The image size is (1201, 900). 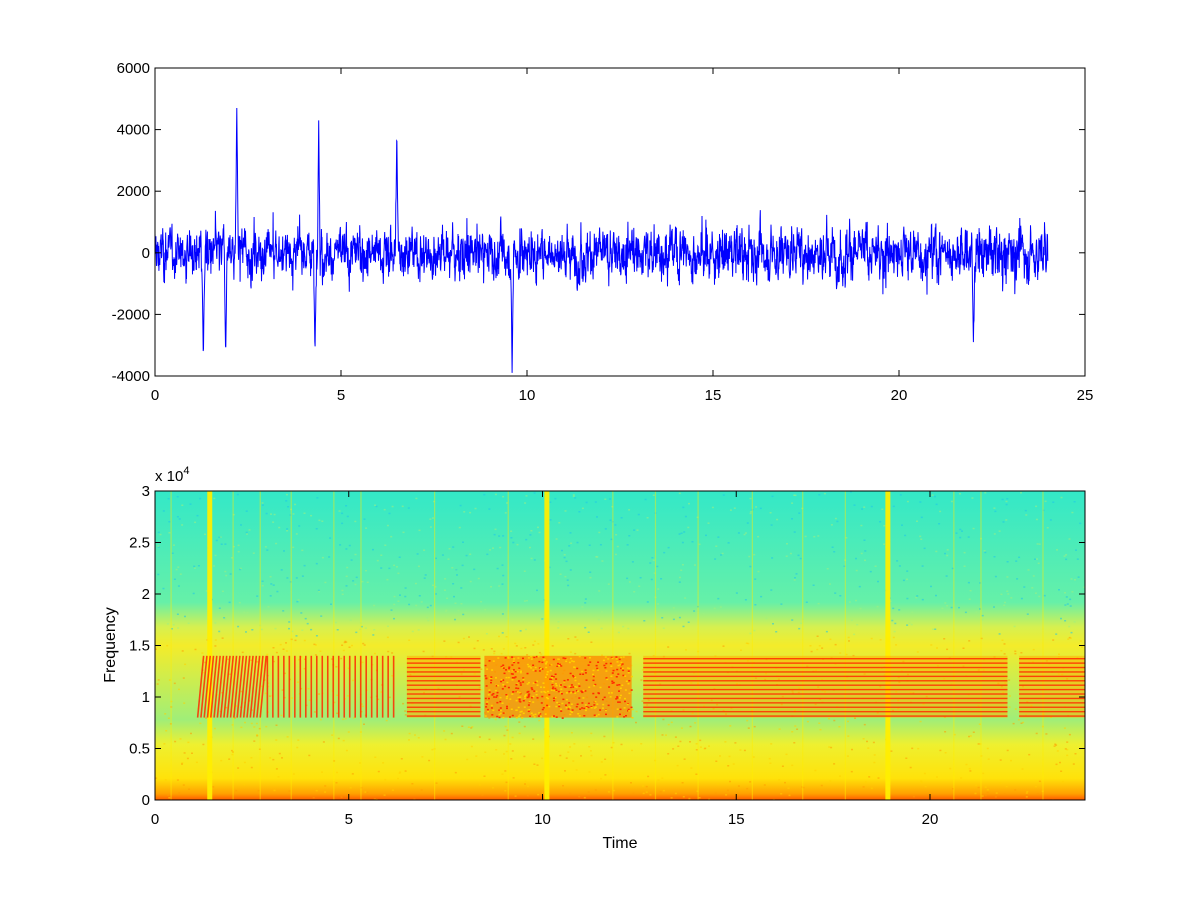 I want to click on time-tick-label-15: 15, so click(x=736, y=819).